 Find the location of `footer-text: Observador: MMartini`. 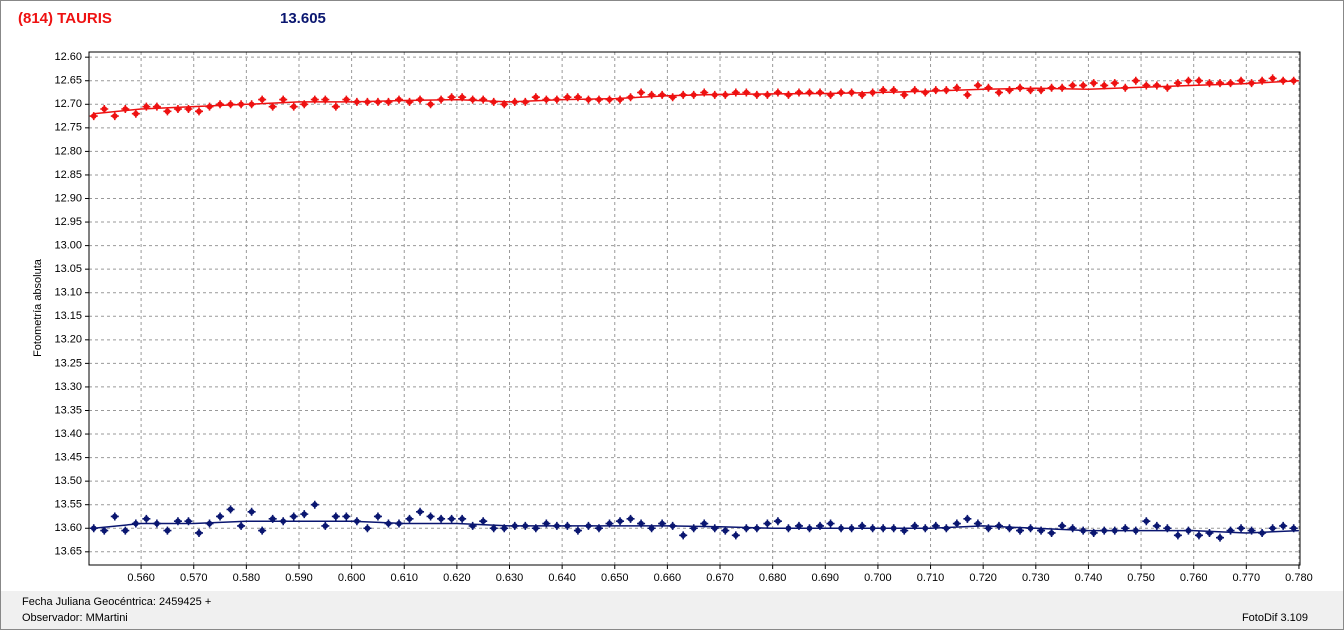

footer-text: Observador: MMartini is located at coordinates (75, 618).